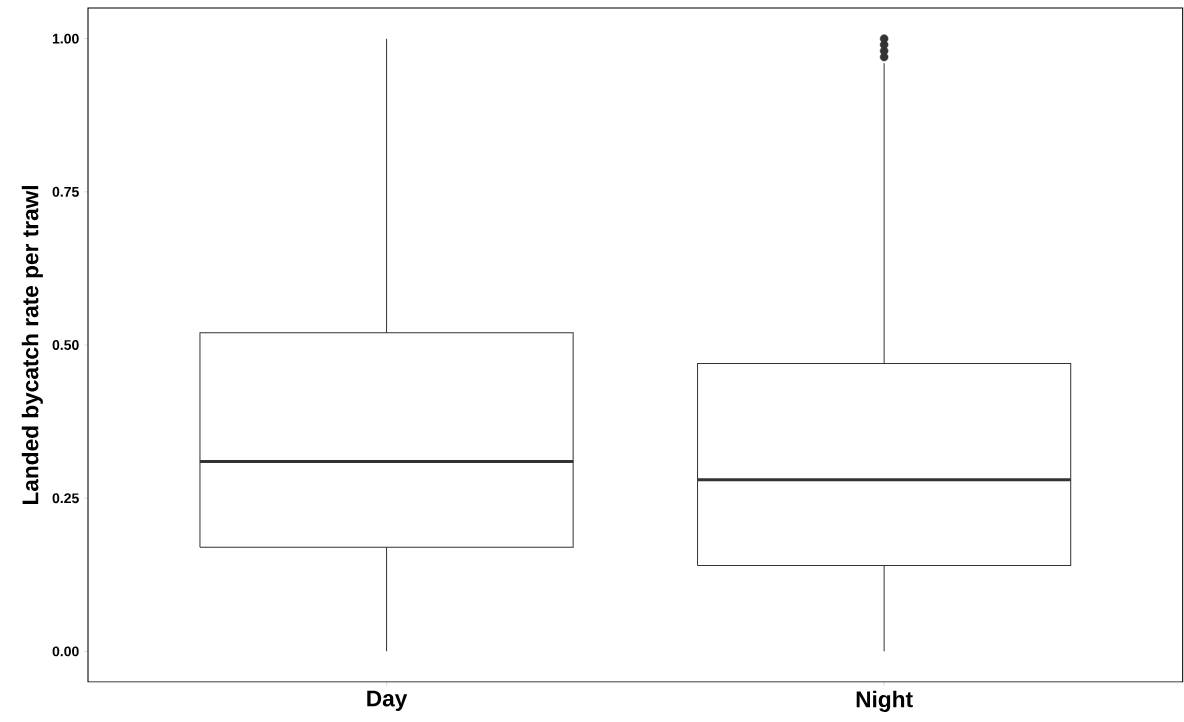  What do you see at coordinates (884, 701) in the screenshot?
I see `x-tick-label: Night` at bounding box center [884, 701].